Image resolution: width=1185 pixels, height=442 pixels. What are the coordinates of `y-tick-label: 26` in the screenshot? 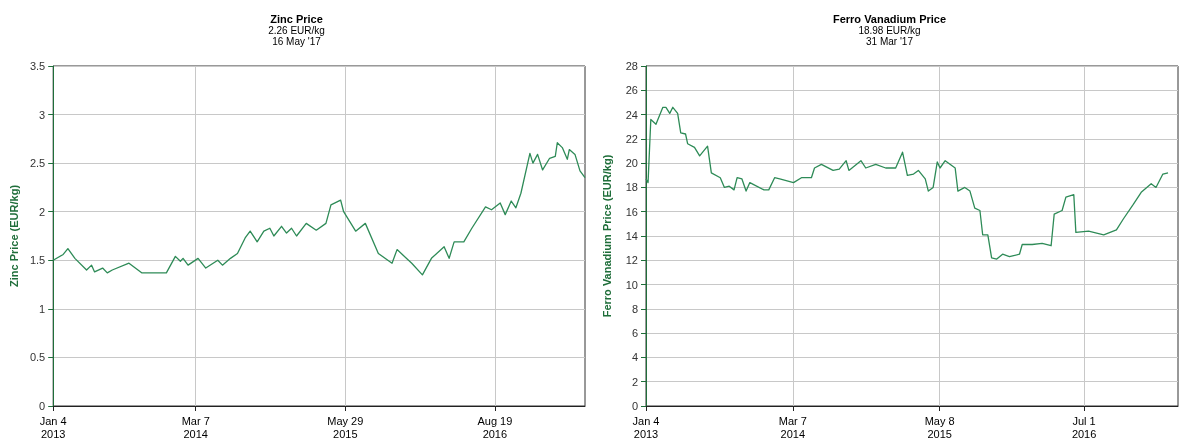 It's located at (631, 90).